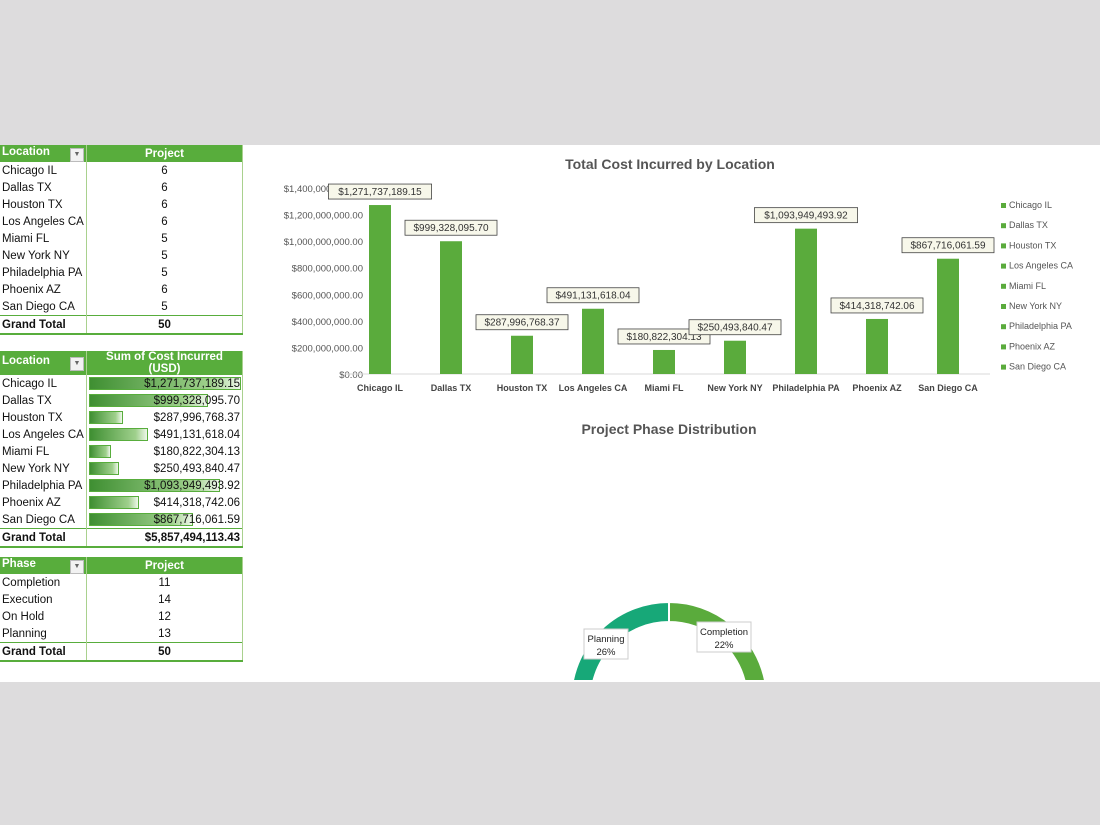 The image size is (1100, 825). Describe the element at coordinates (164, 468) in the screenshot. I see `value-cell: $250,493,840.47` at that location.